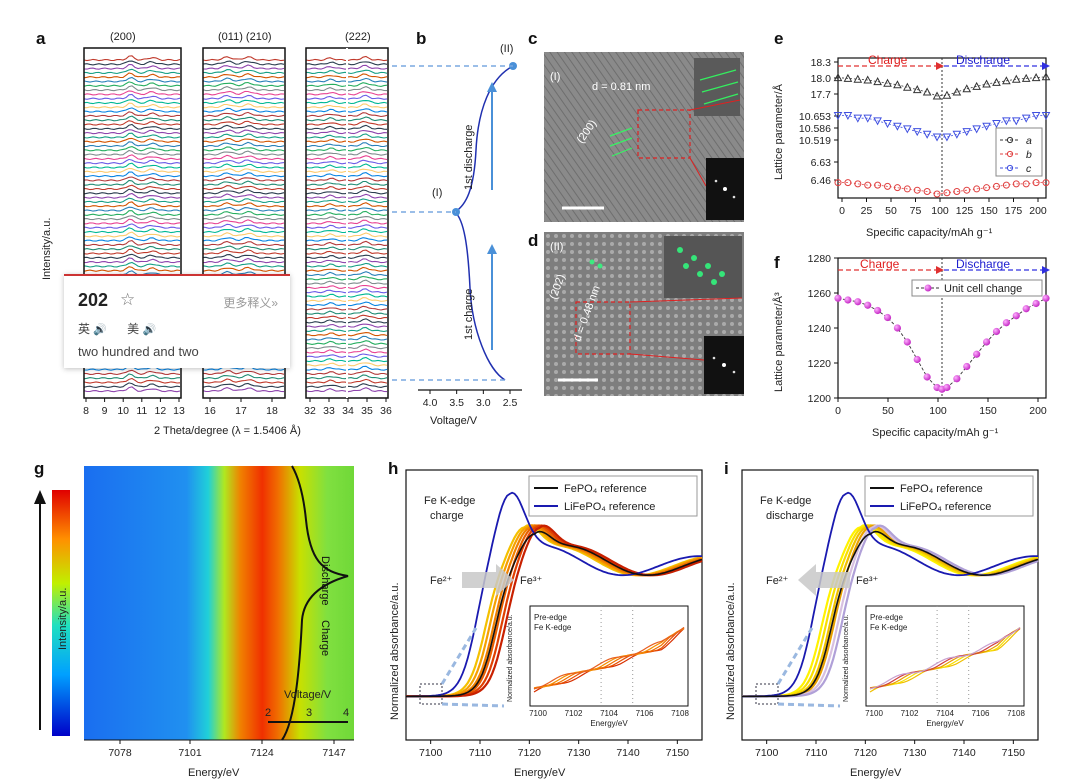 This screenshot has width=1080, height=784. What do you see at coordinates (945, 713) in the screenshot?
I see `inset-xtick-2: 7104` at bounding box center [945, 713].